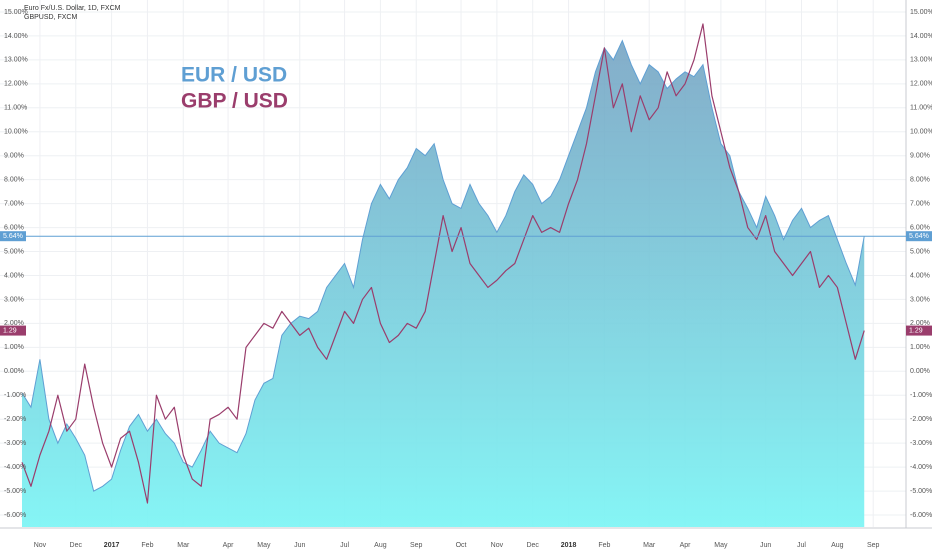 The width and height of the screenshot is (932, 550). Describe the element at coordinates (72, 8) in the screenshot. I see `legend-line: Euro Fx/U.S. Dollar, 1D, FXCM` at that location.